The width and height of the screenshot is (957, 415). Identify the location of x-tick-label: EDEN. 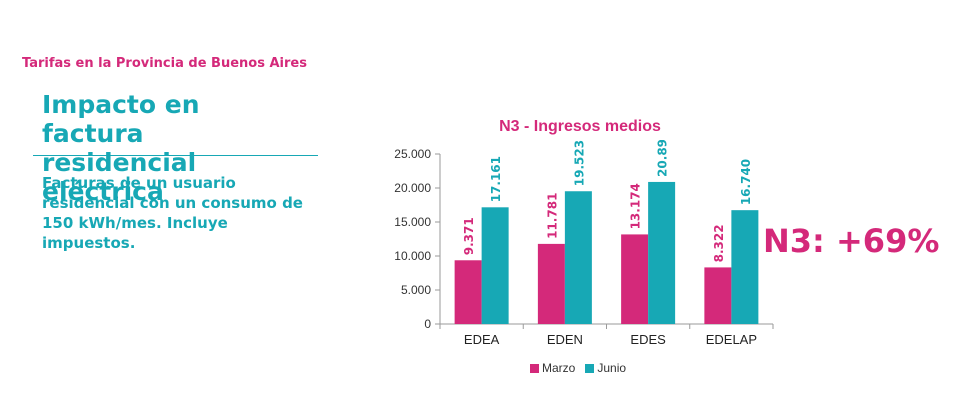
(565, 339).